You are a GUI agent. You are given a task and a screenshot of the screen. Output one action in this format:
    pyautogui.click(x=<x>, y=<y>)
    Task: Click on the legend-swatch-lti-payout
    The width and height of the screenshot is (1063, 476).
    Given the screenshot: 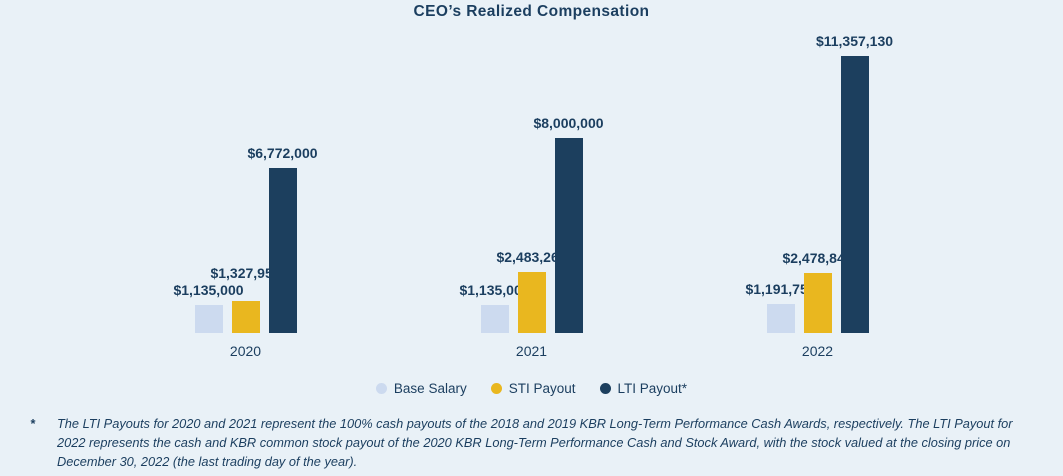 What is the action you would take?
    pyautogui.click(x=605, y=388)
    